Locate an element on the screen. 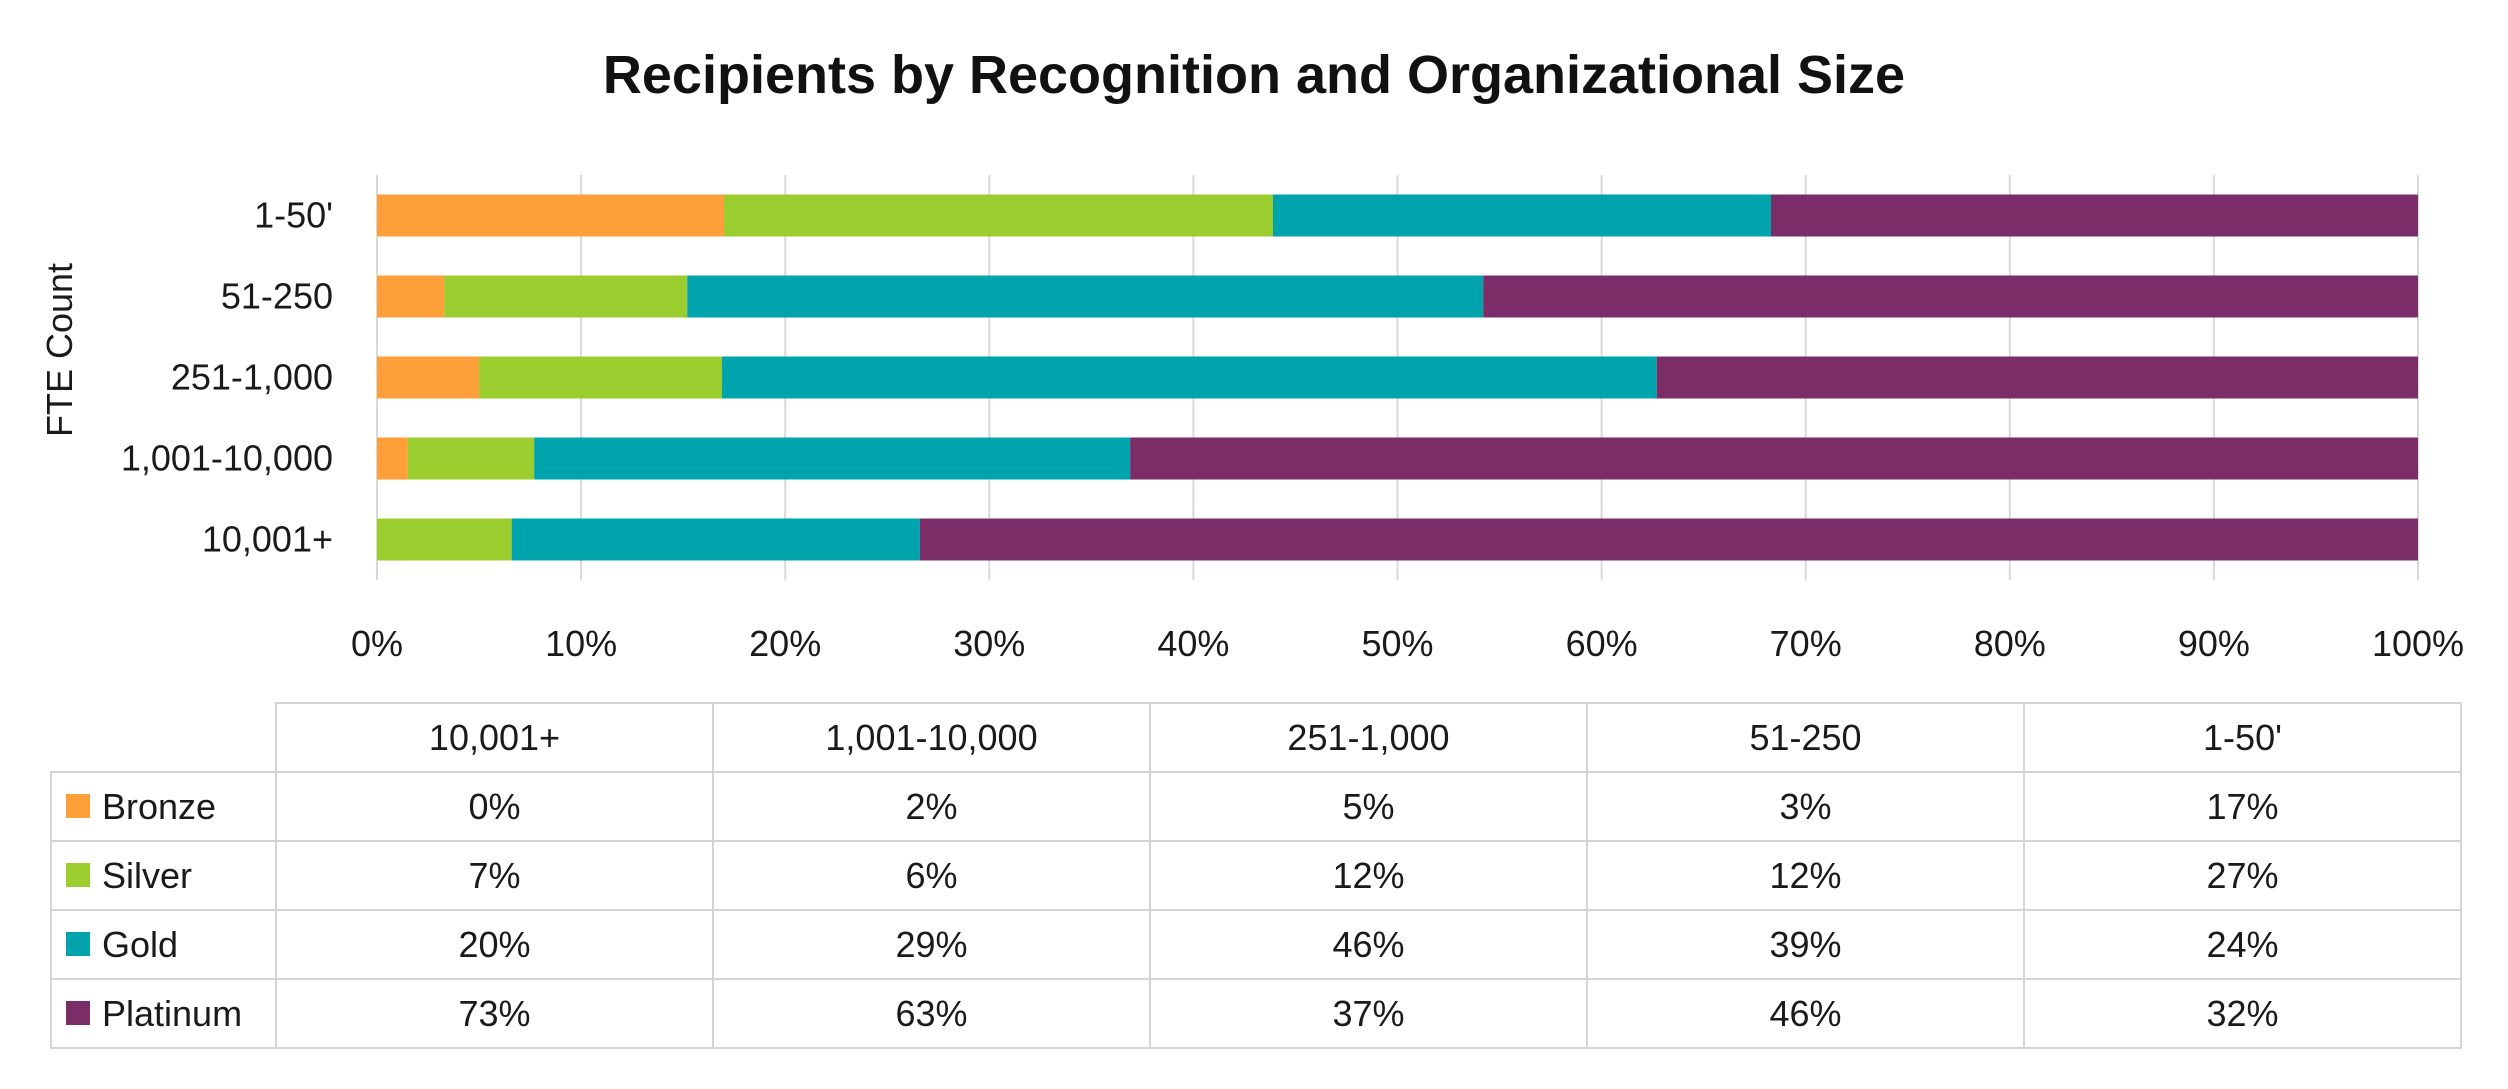  table-row: Silver 7% 6% 12% 12% 27% is located at coordinates (1256, 875).